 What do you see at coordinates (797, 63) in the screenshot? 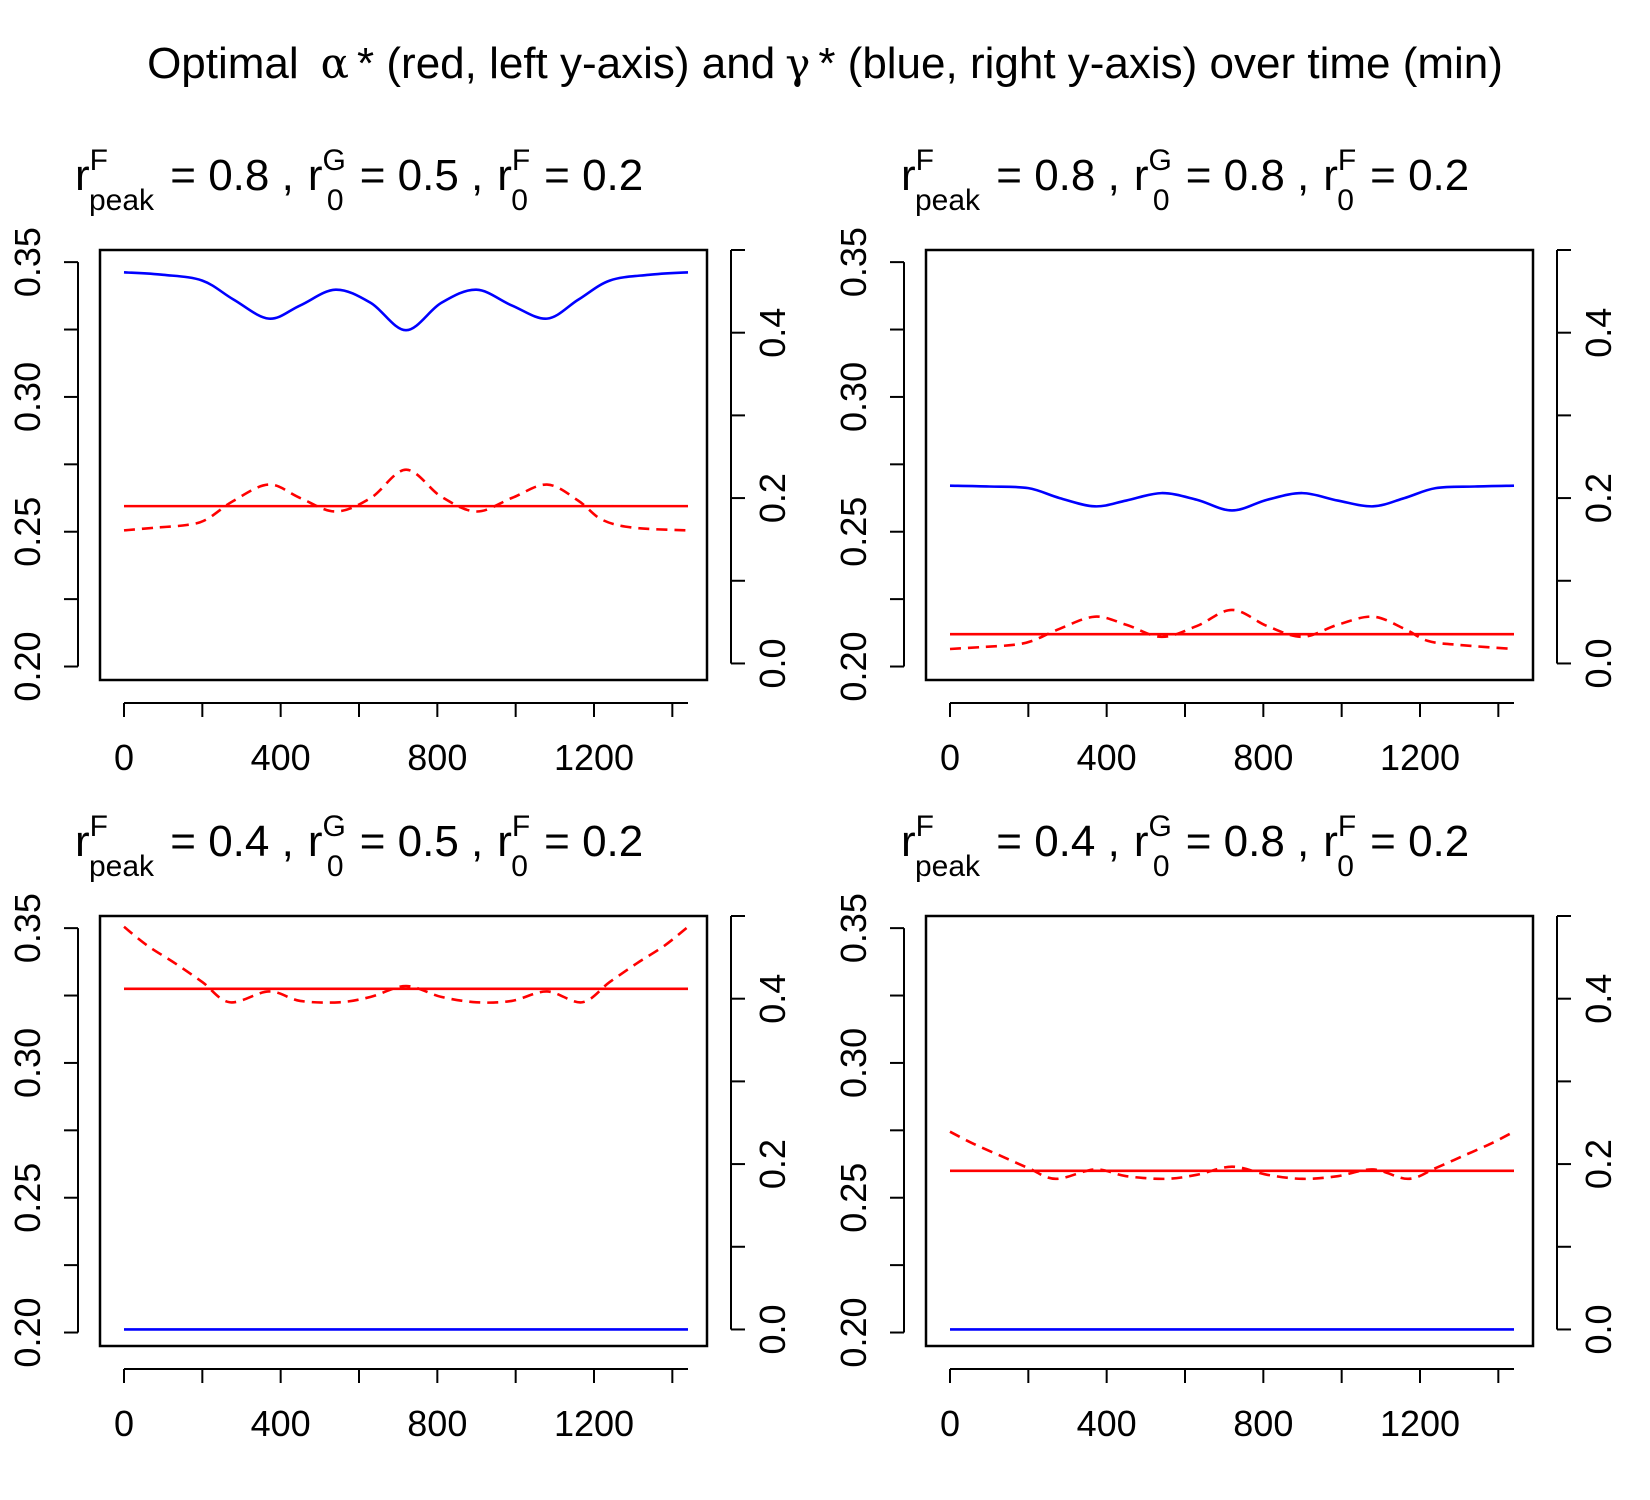
I see `title-gamma-symbol: γ` at bounding box center [797, 63].